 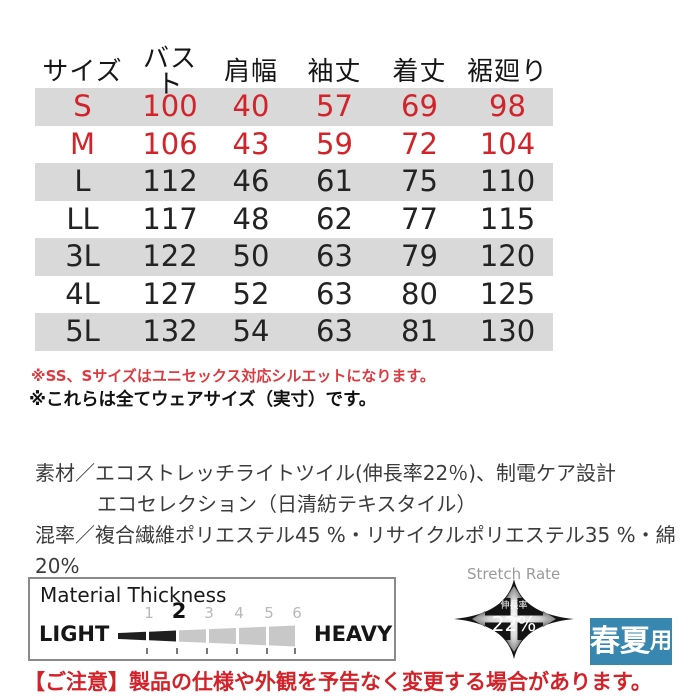 What do you see at coordinates (233, 376) in the screenshot?
I see `note-unisex: ※SS、Sサイズはユニセックス対応シルエットになります。` at bounding box center [233, 376].